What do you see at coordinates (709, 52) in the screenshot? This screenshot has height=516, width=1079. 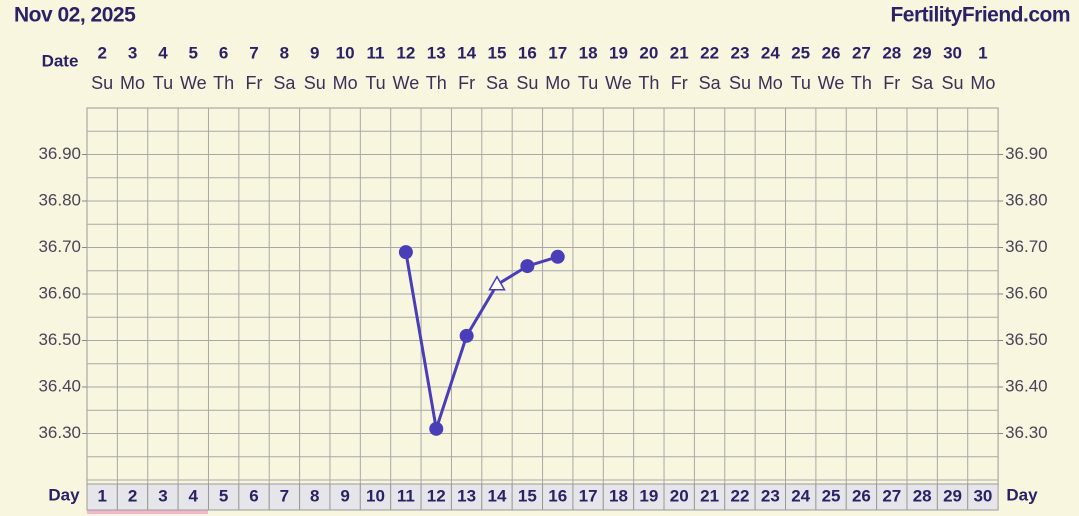 I see `date-label: 22` at bounding box center [709, 52].